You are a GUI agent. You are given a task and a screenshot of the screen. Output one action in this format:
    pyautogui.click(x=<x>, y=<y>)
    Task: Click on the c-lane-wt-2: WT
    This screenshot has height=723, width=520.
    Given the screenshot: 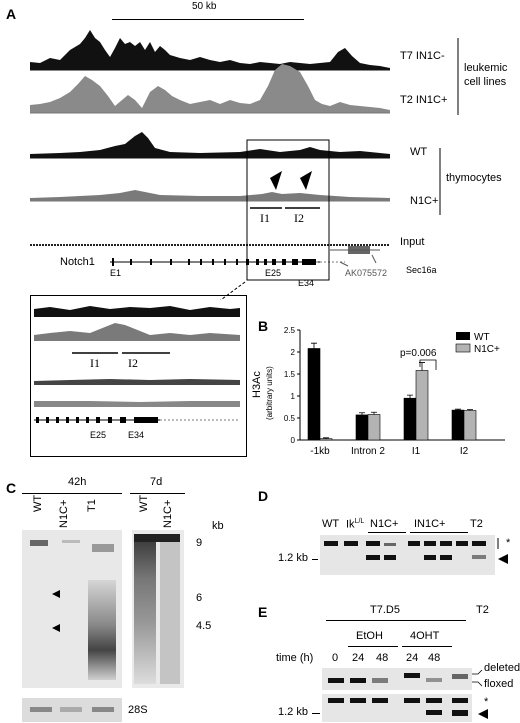 What is the action you would take?
    pyautogui.click(x=144, y=503)
    